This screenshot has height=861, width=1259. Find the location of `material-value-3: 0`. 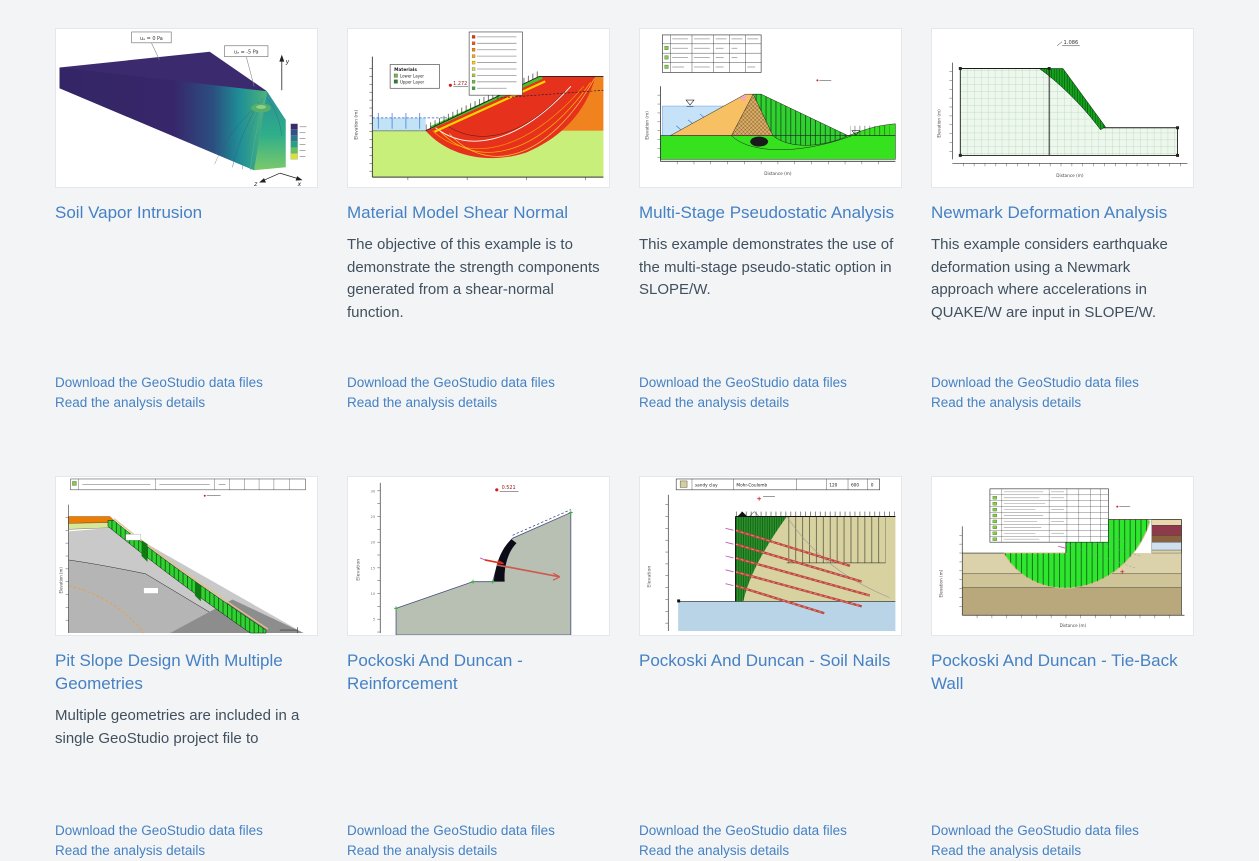

material-value-3: 0 is located at coordinates (872, 485).